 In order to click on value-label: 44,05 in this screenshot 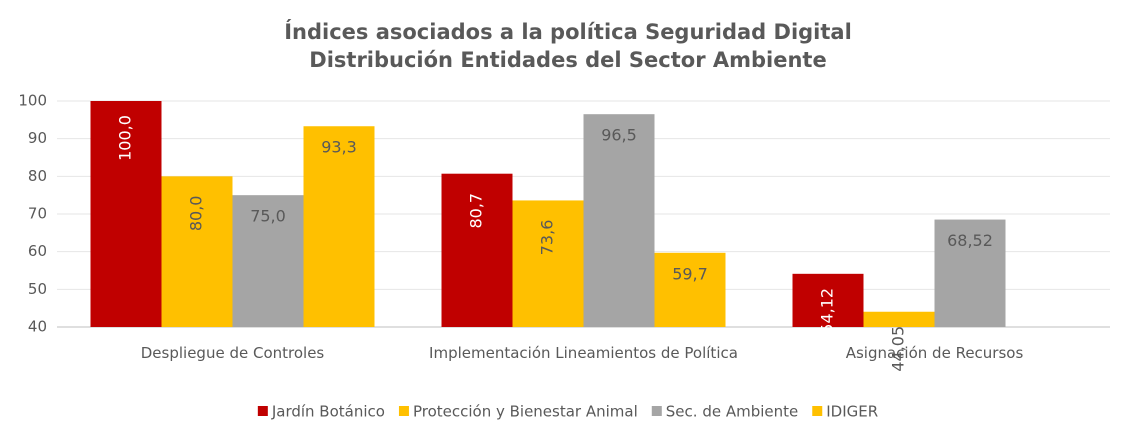, I will do `click(898, 349)`.